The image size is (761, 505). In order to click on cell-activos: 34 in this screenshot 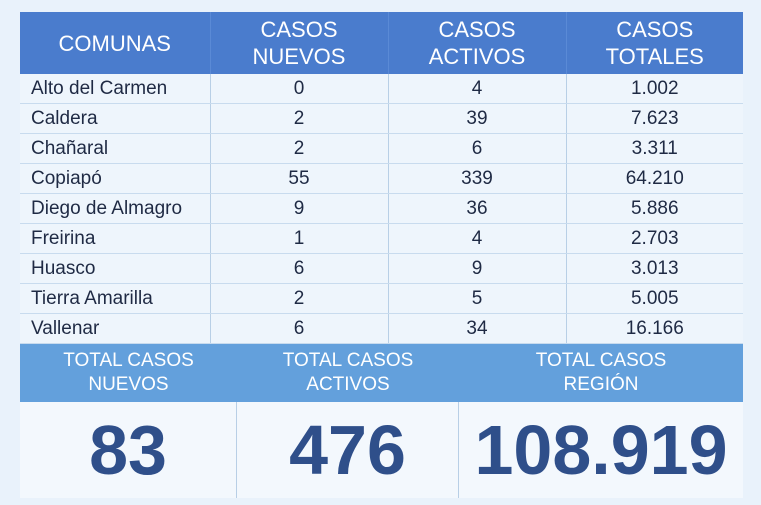, I will do `click(477, 328)`.